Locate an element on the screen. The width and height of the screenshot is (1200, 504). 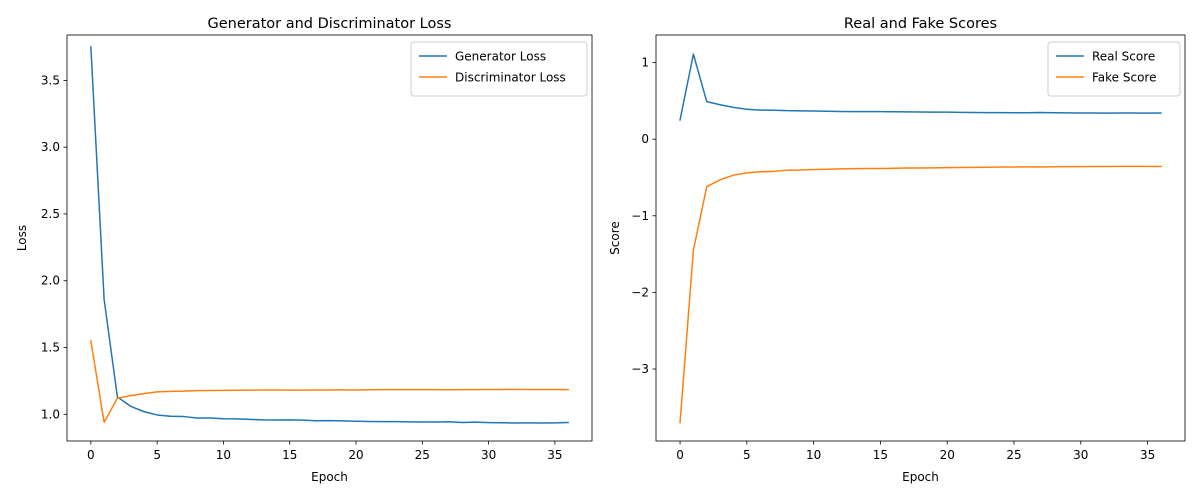
loss-x-tick-label: 35 is located at coordinates (554, 455).